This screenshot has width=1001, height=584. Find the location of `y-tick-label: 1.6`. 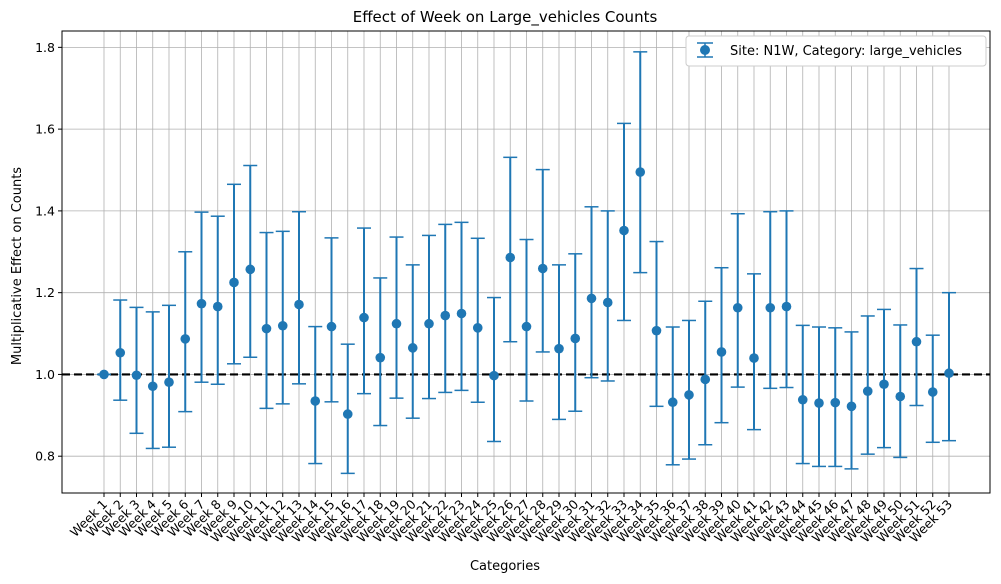

y-tick-label: 1.6 is located at coordinates (45, 129).